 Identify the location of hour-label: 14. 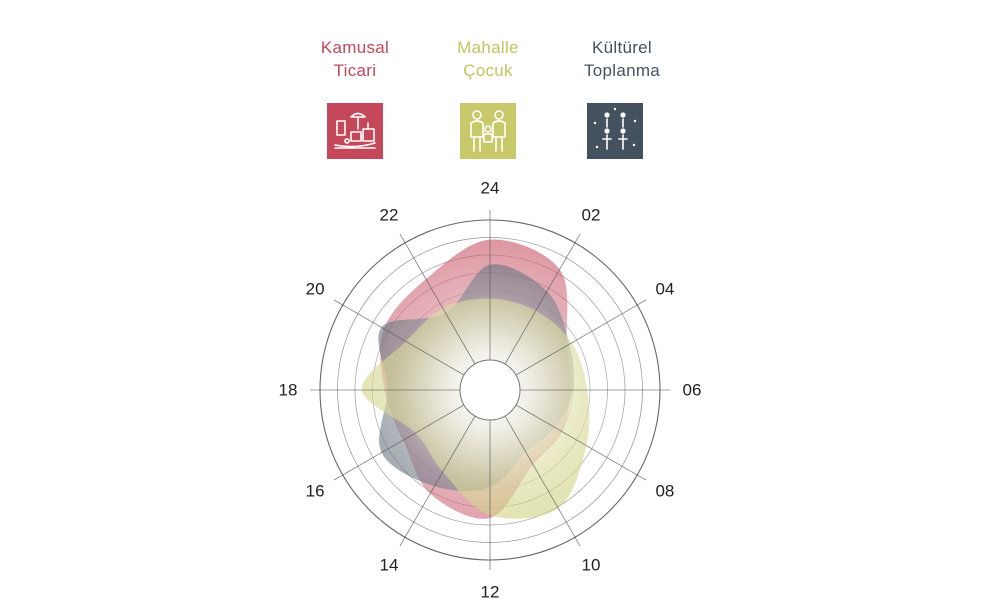
(389, 564).